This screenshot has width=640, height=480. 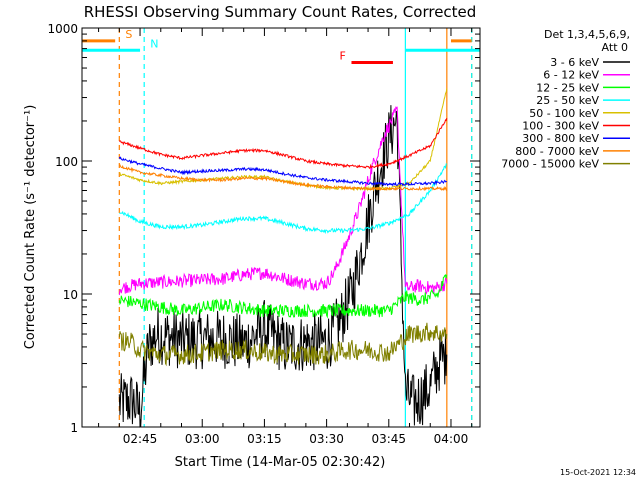 I want to click on legend-label-5: 100 - 300 keV, so click(x=560, y=126).